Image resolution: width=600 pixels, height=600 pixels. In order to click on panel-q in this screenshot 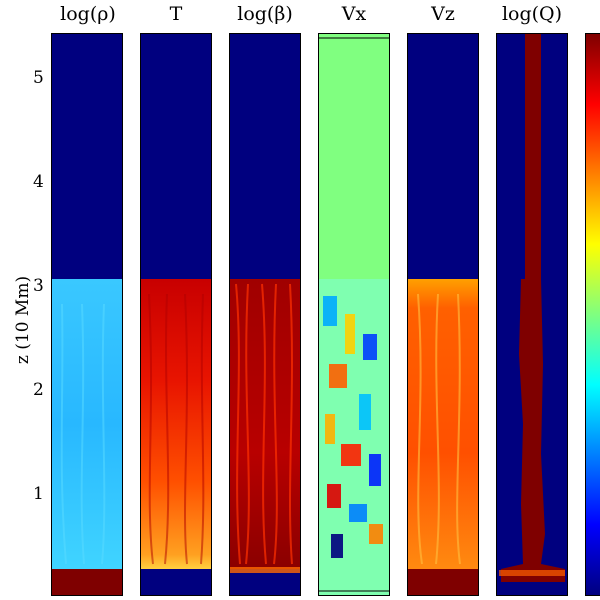, I will do `click(532, 314)`.